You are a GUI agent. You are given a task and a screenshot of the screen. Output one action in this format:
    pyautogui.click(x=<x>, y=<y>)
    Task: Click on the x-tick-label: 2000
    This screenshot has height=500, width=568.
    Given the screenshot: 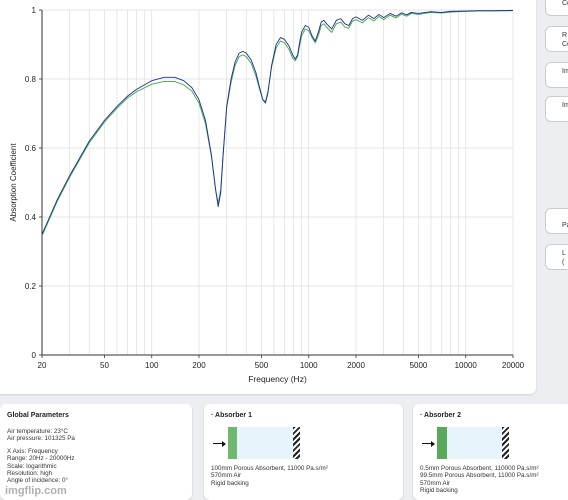 What is the action you would take?
    pyautogui.click(x=356, y=365)
    